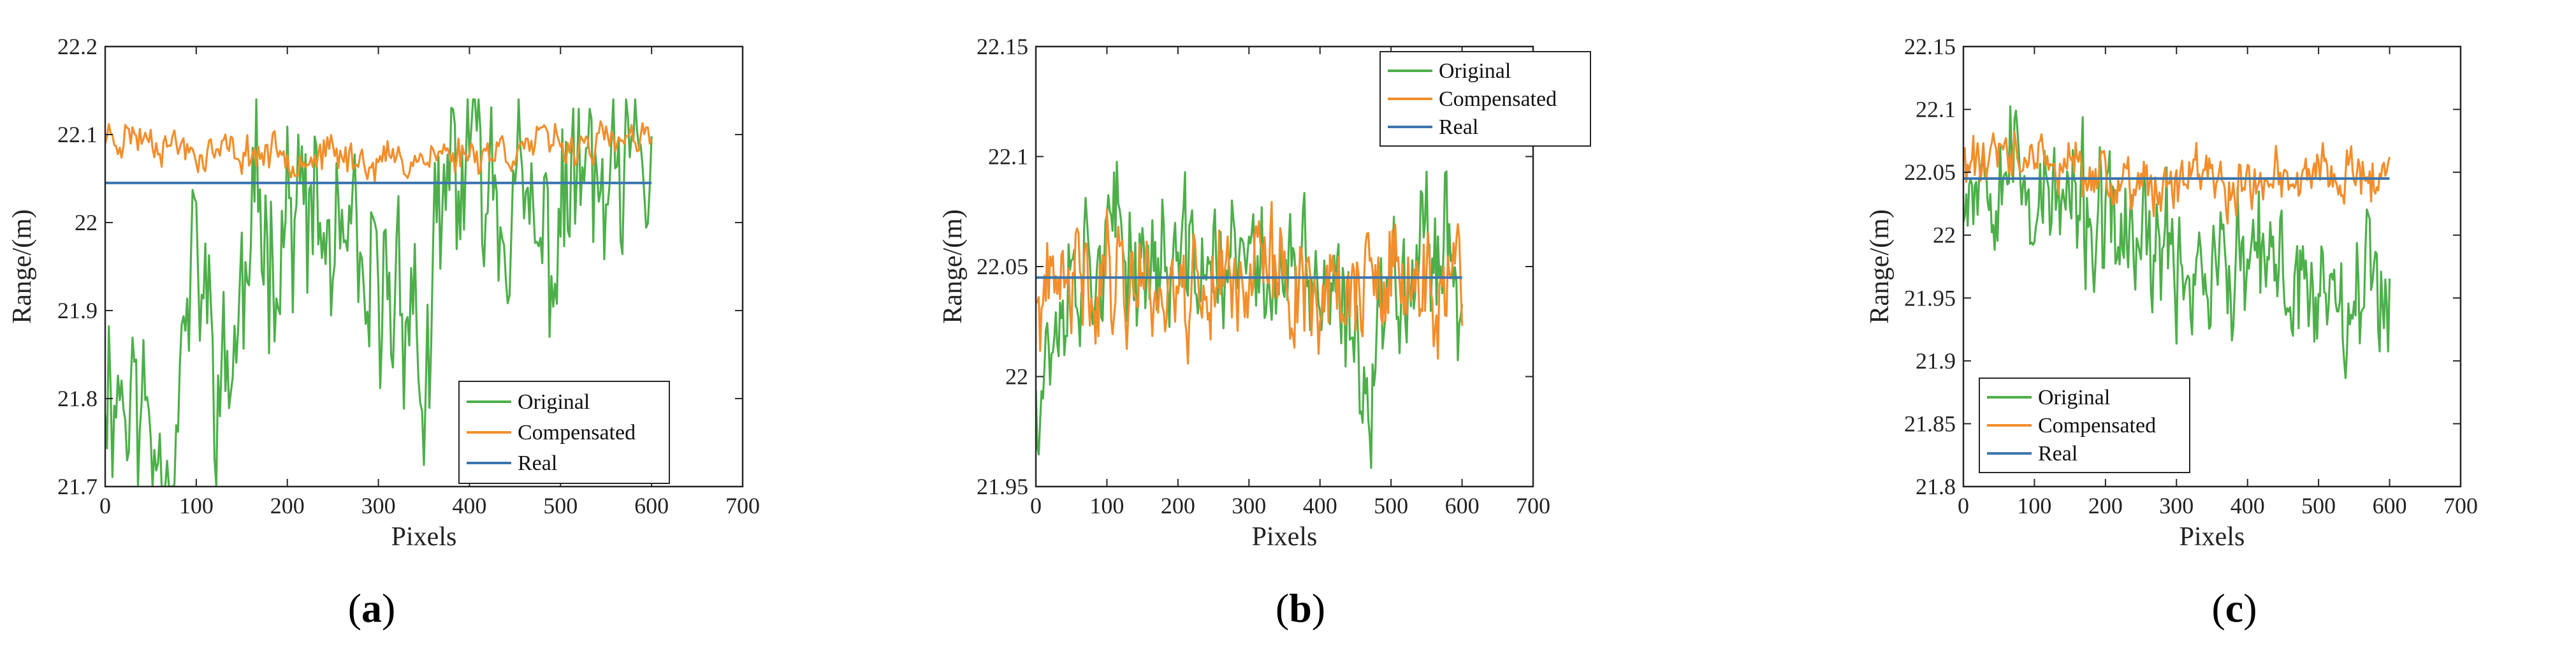 This screenshot has height=646, width=2576. I want to click on panel-label-a: (a), so click(372, 608).